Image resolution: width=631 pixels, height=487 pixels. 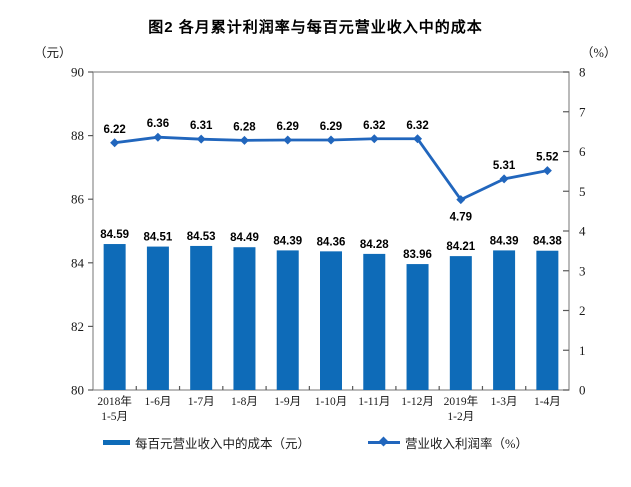 I want to click on bar-value-label: 84.28, so click(x=374, y=245).